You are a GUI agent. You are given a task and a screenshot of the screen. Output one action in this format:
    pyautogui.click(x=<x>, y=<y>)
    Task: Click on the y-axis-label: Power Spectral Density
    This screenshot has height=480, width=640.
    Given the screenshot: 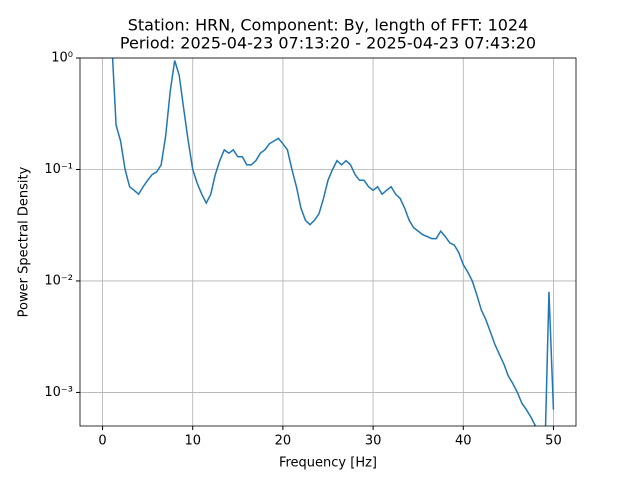 What is the action you would take?
    pyautogui.click(x=24, y=241)
    